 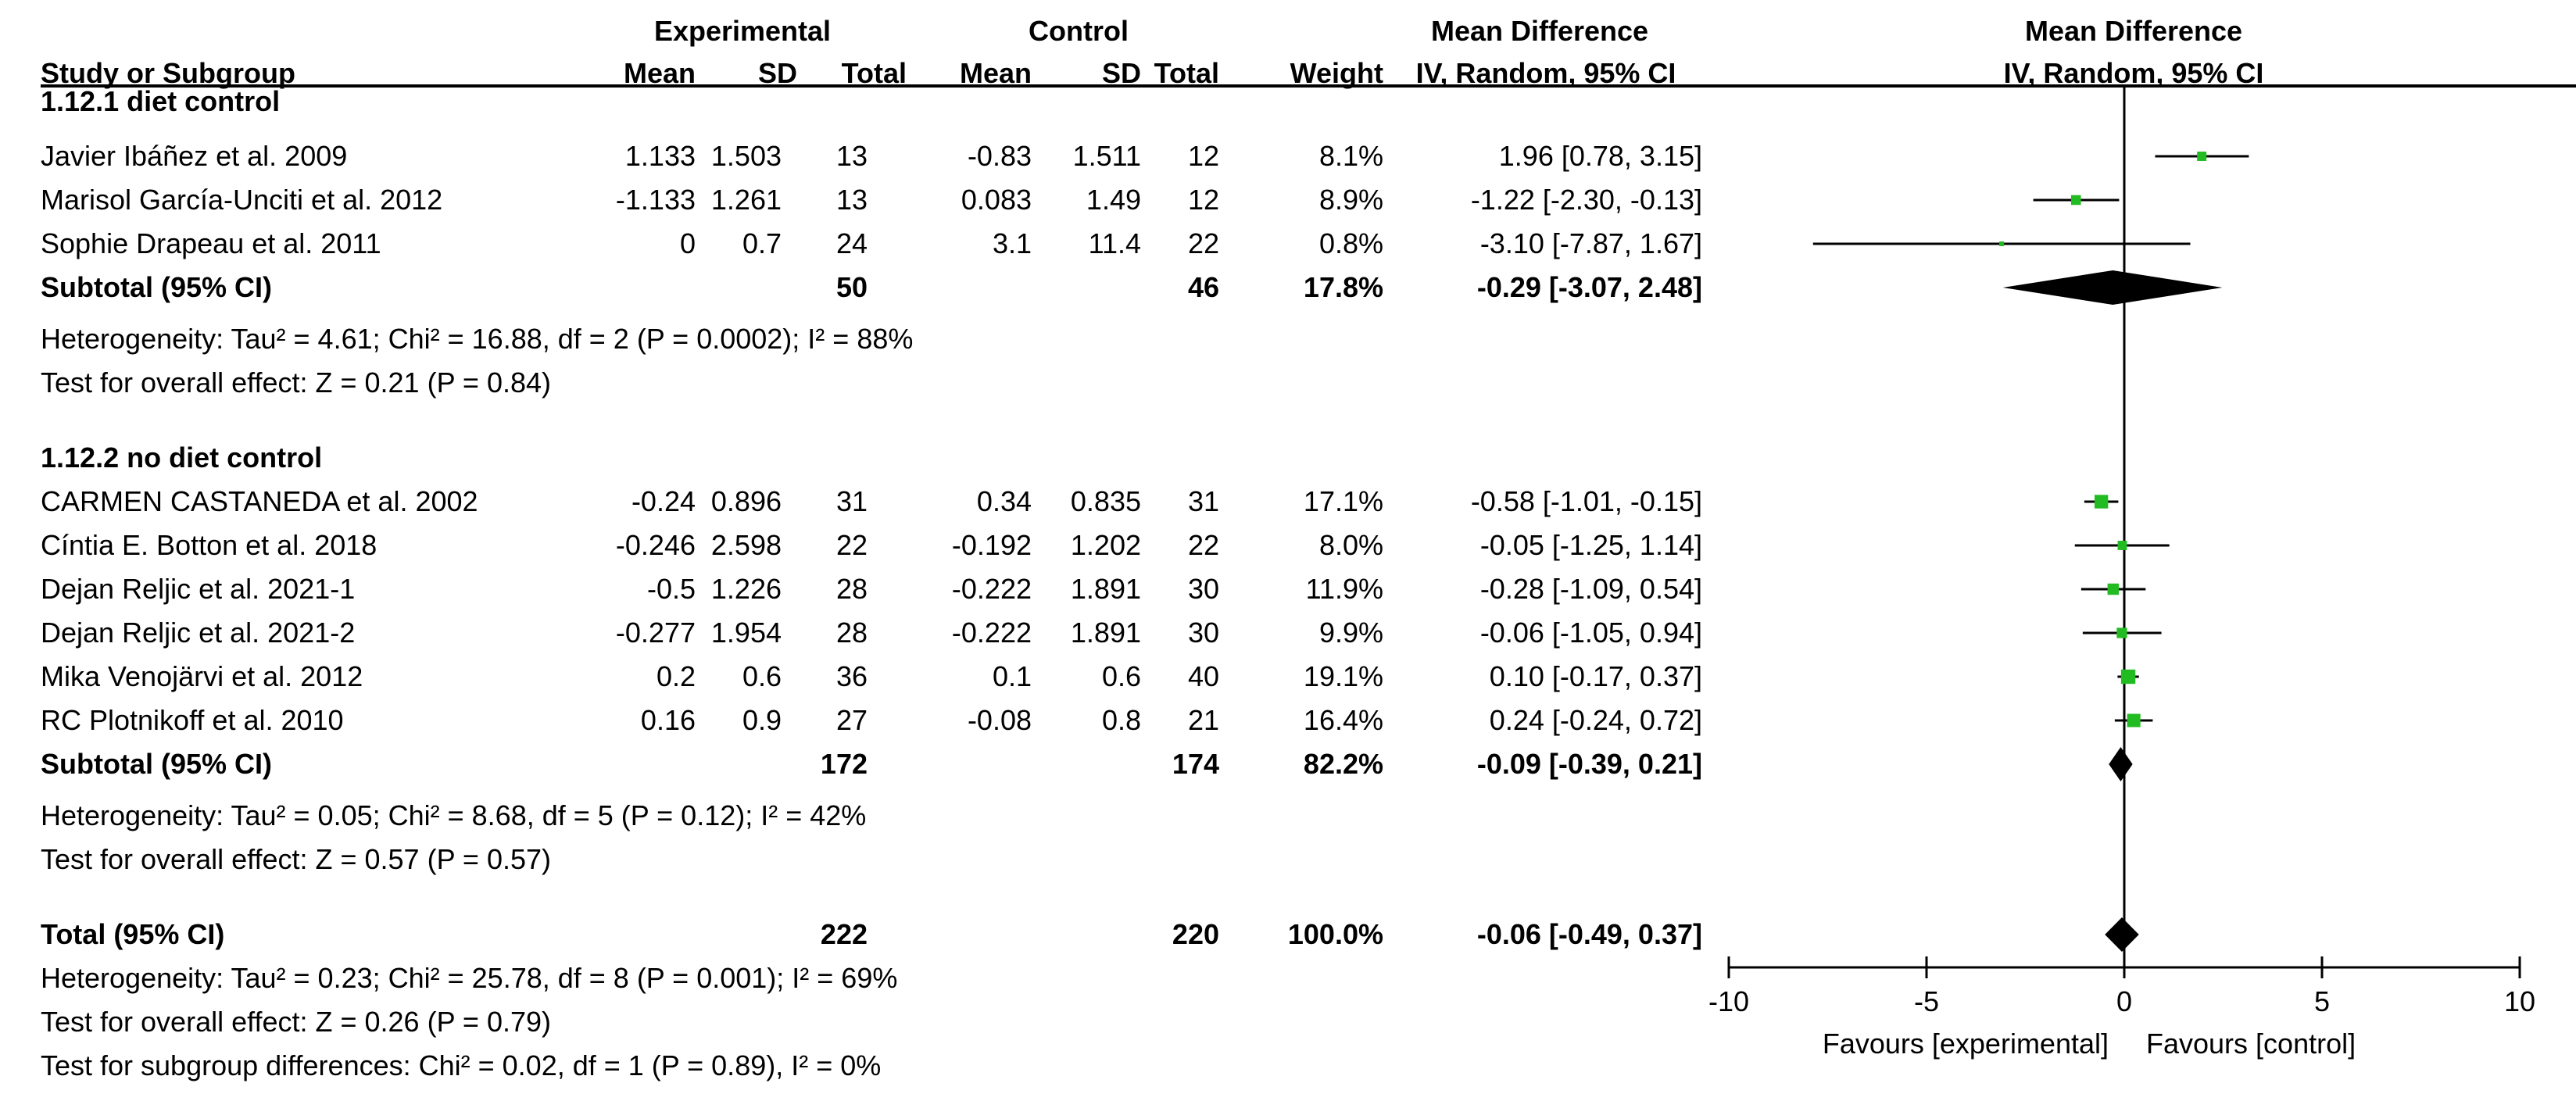 I want to click on study-c-mean: -0.192, so click(x=991, y=545).